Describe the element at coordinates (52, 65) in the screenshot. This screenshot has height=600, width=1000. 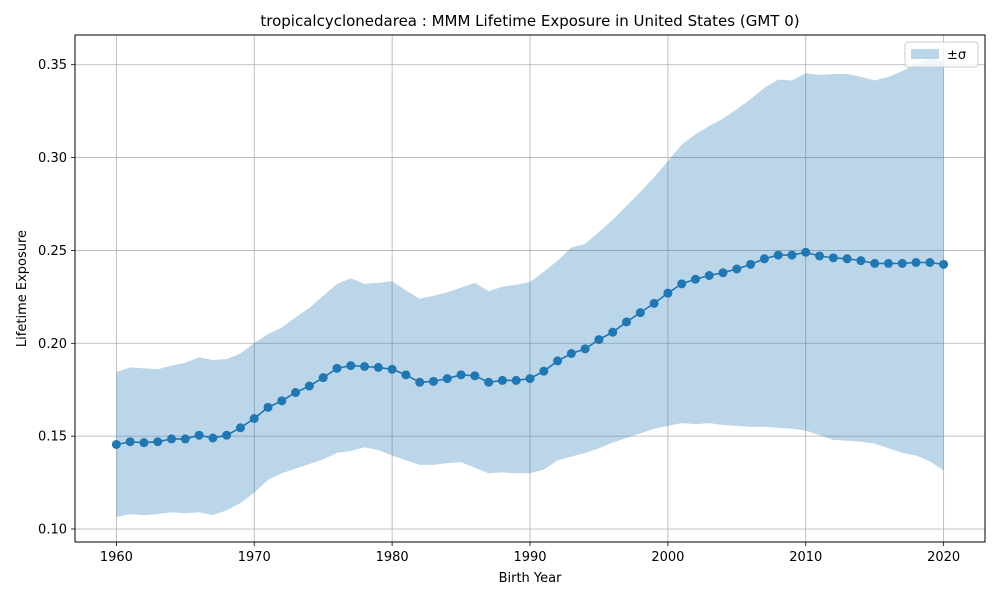
I see `y-tick-label: 0.35` at that location.